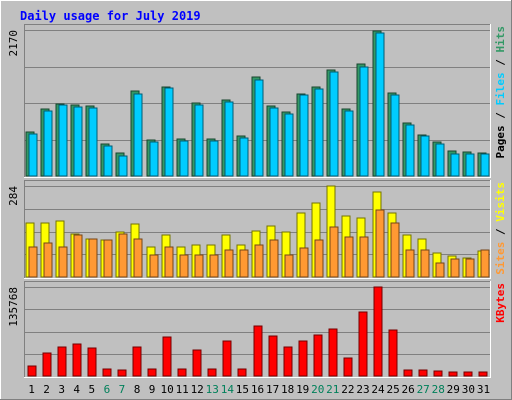 The image size is (512, 400). What do you see at coordinates (91, 389) in the screenshot?
I see `x-tick-label: 5` at bounding box center [91, 389].